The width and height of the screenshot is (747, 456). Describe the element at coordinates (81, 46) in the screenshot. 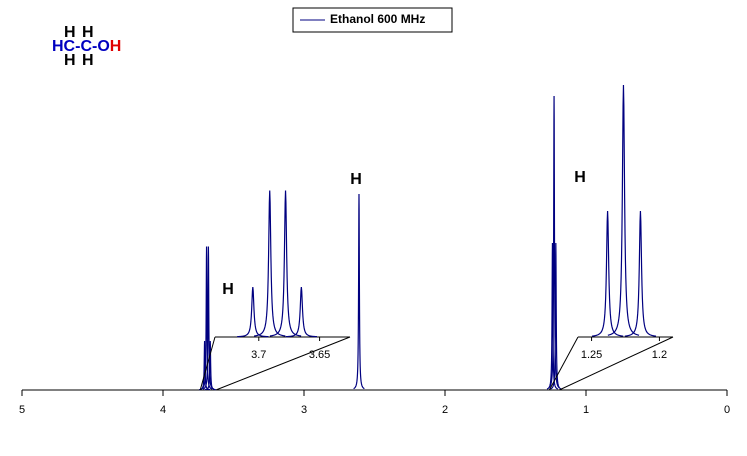

I see `atom: HC-C-O` at that location.